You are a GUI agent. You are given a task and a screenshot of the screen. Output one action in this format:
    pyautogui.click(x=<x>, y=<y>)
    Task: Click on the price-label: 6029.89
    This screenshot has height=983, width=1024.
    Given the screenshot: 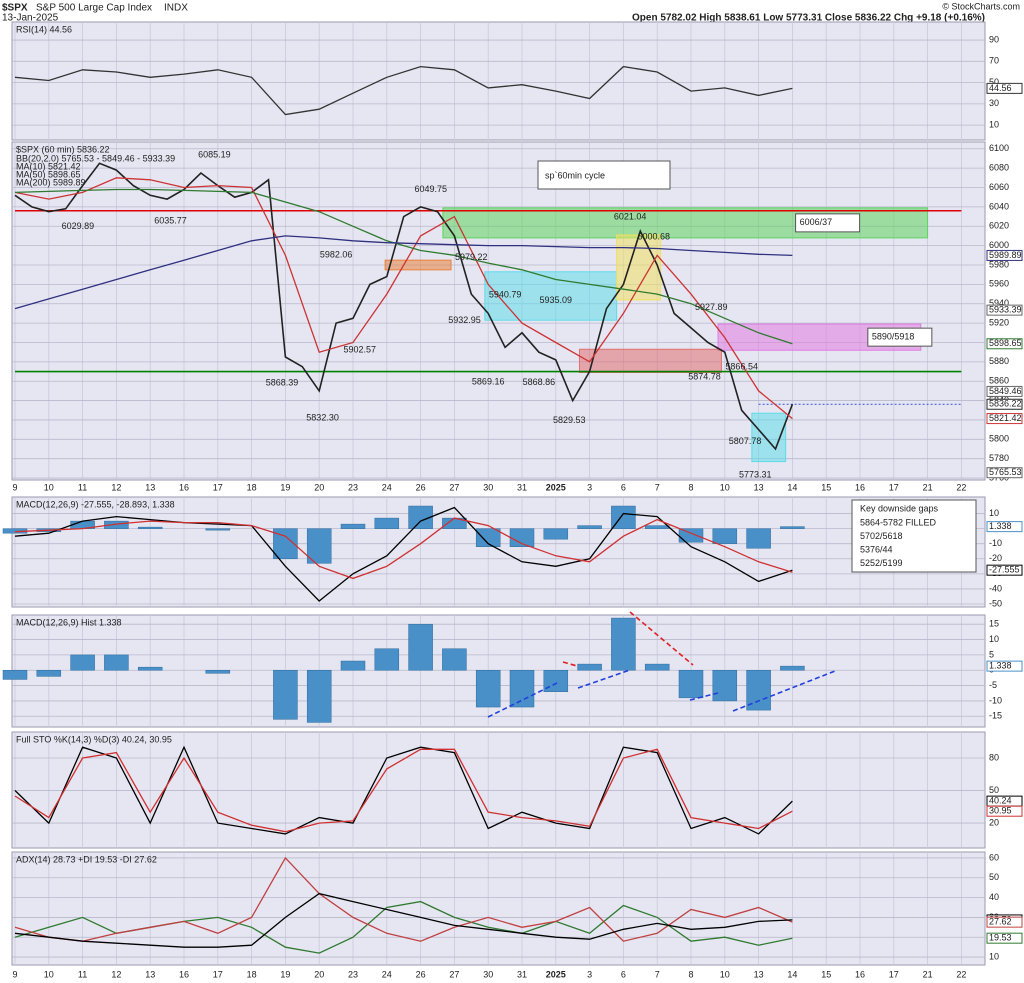 What is the action you would take?
    pyautogui.click(x=78, y=226)
    